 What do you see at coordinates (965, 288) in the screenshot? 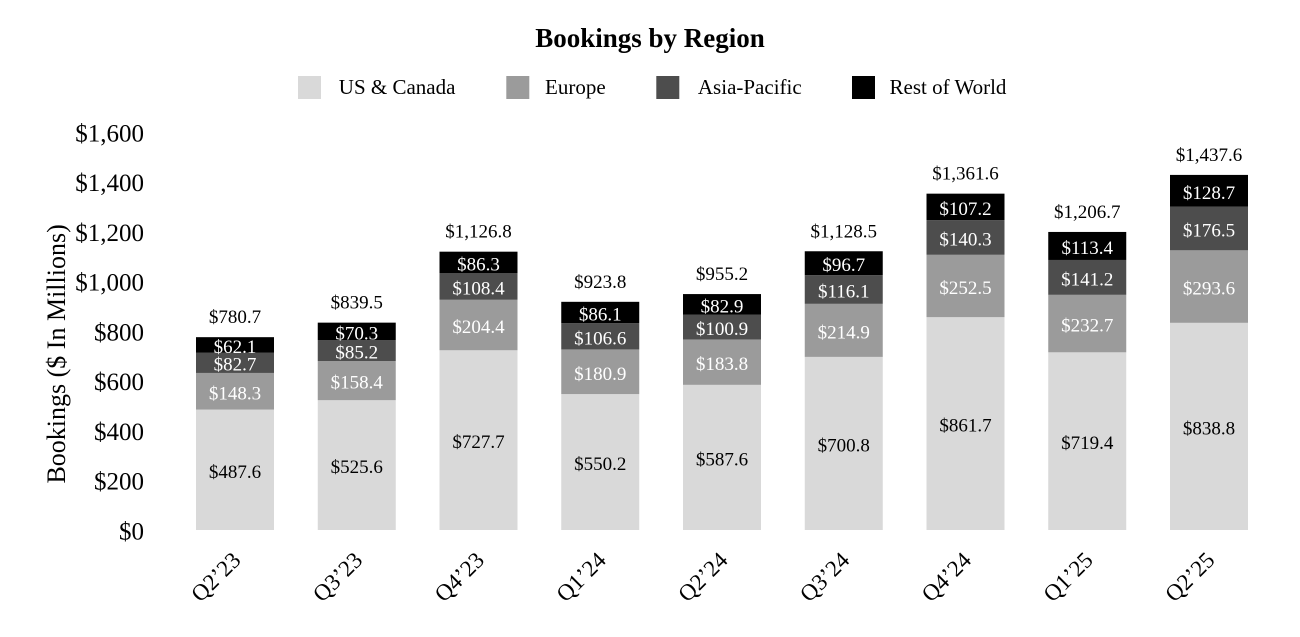
I see `svg-text: $252.5` at bounding box center [965, 288].